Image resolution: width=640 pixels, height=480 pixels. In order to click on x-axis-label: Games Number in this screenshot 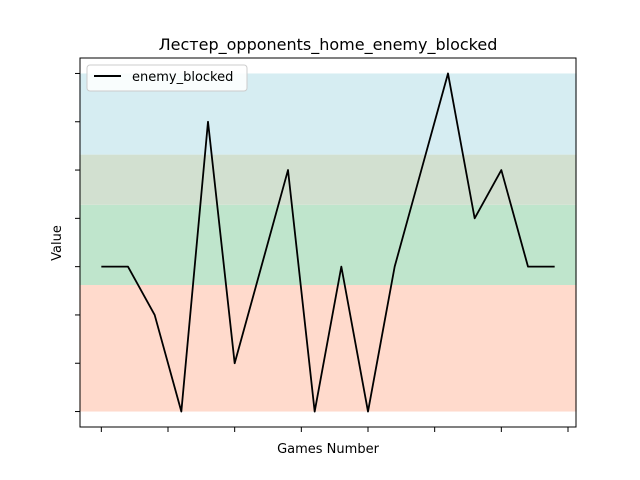, I will do `click(328, 449)`.